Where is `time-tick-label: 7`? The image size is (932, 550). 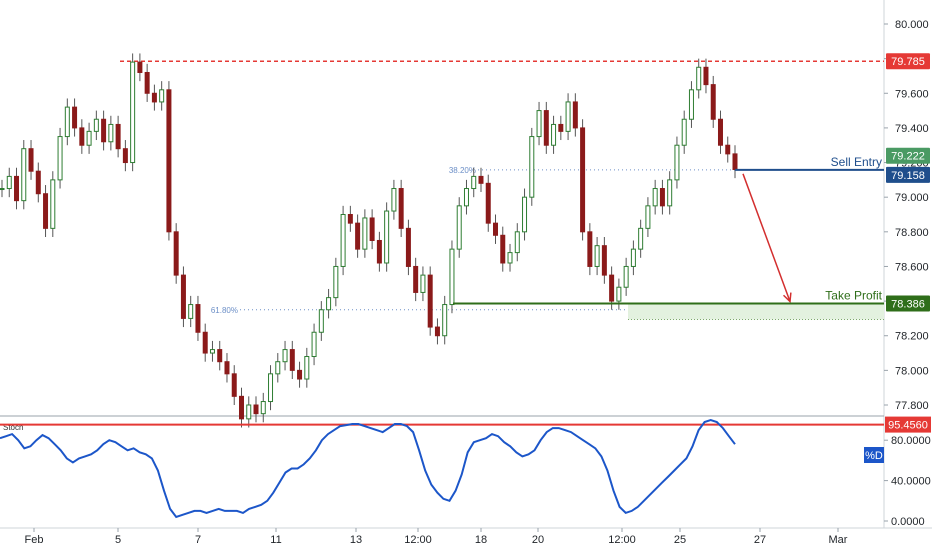 time-tick-label: 7 is located at coordinates (198, 540).